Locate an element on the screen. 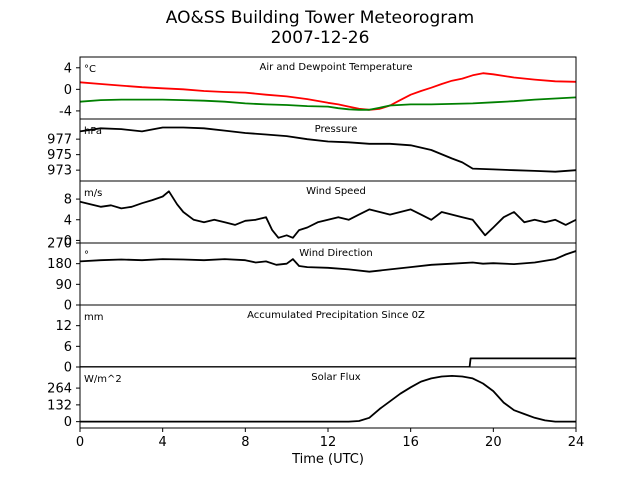 This screenshot has height=480, width=640. xtick-label: 4 is located at coordinates (163, 442).